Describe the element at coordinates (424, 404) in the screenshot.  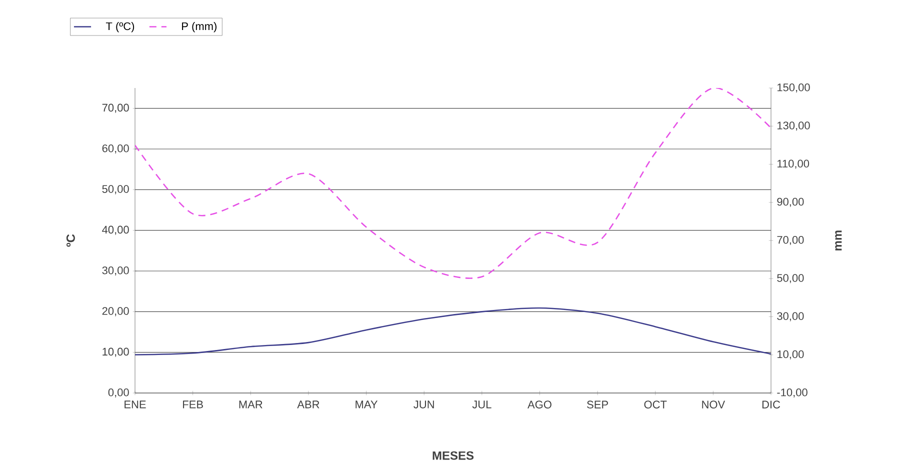
I see `x-tick-label: JUN` at that location.